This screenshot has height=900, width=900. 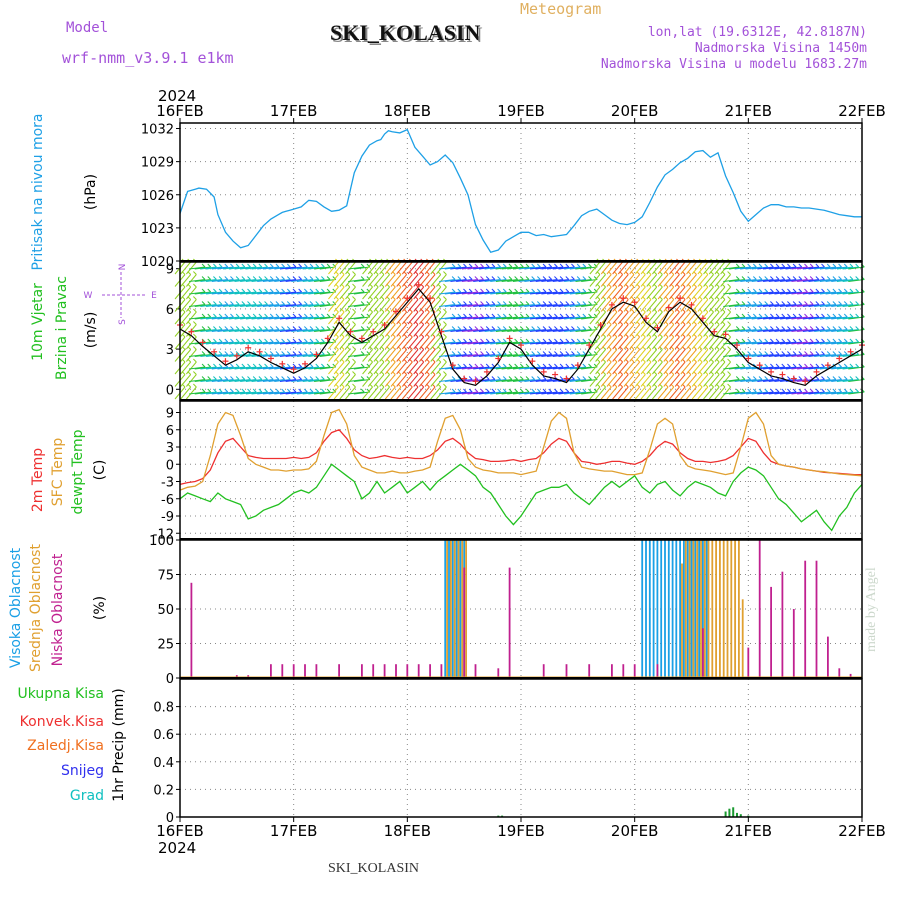 What do you see at coordinates (460, 609) in the screenshot?
I see `high-cloud-bar` at bounding box center [460, 609].